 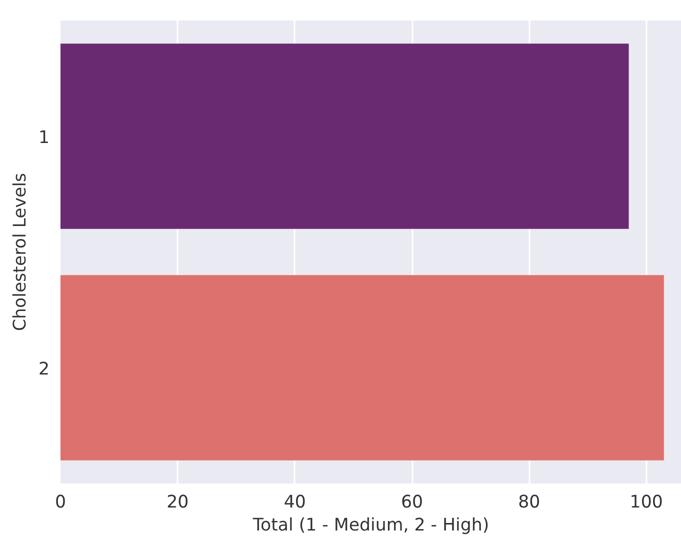 I want to click on y-tick-label: 2, so click(x=44, y=369).